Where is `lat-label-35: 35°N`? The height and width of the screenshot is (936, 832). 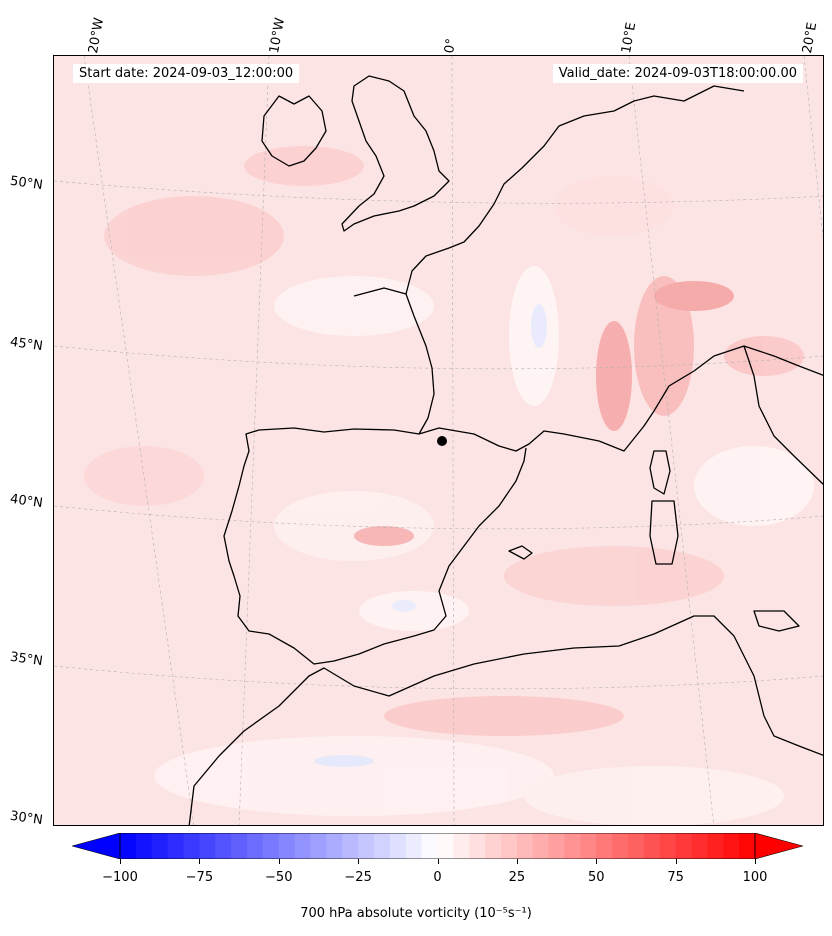
lat-label-35: 35°N is located at coordinates (26, 659).